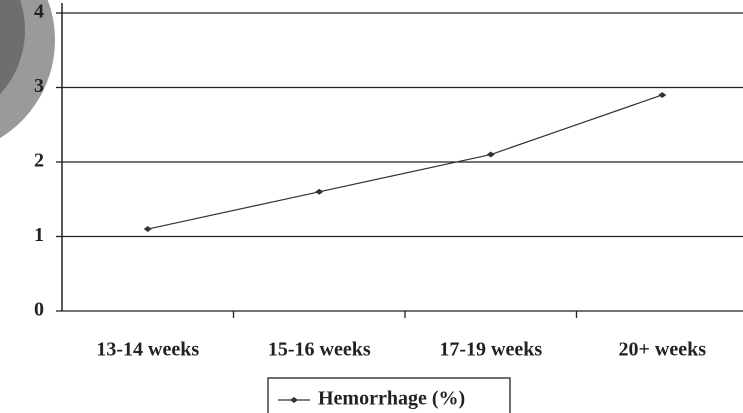 This screenshot has height=413, width=743. Describe the element at coordinates (663, 350) in the screenshot. I see `x-tick-label: 20+ weeks` at that location.